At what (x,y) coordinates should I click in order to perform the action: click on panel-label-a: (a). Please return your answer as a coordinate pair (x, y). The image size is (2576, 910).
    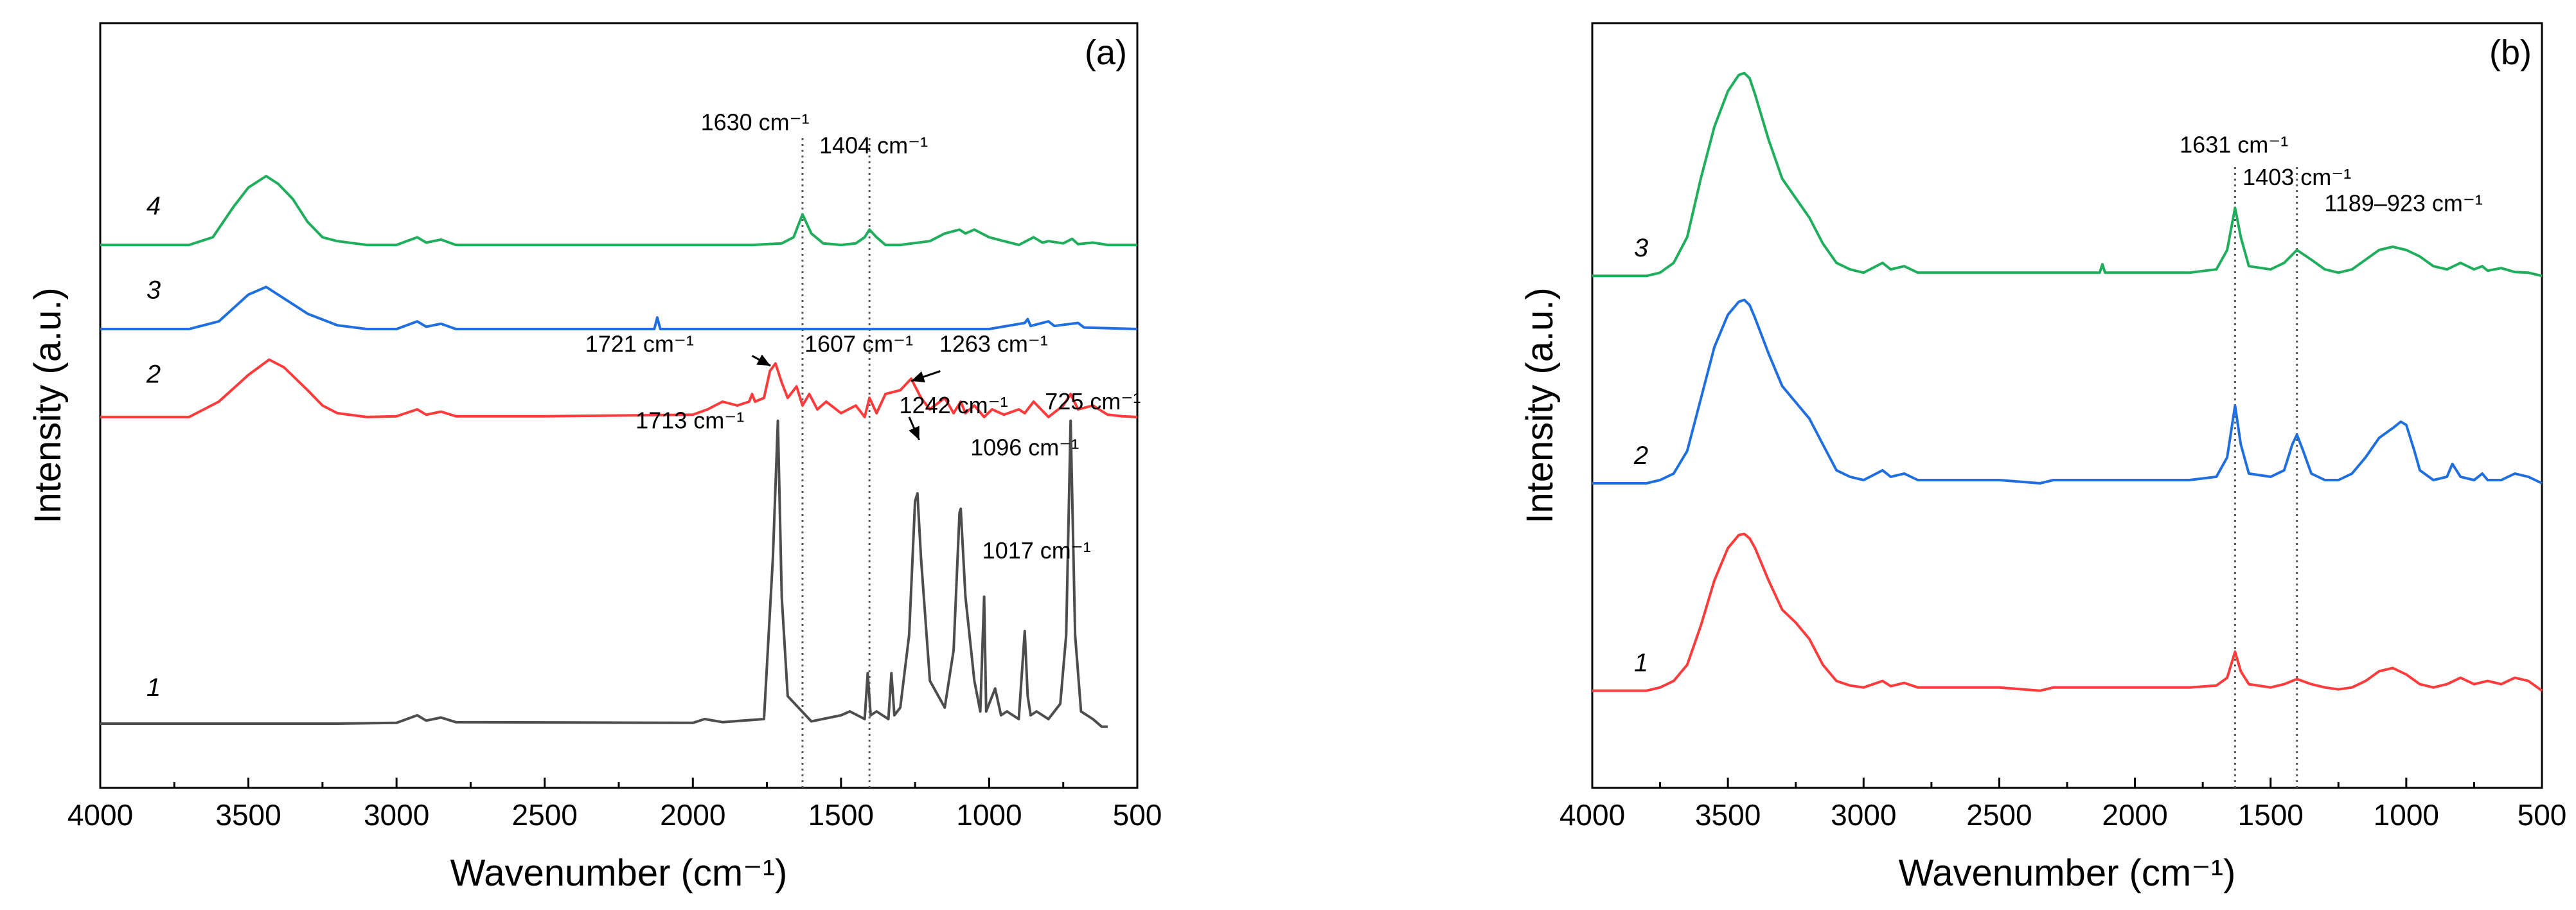
    Looking at the image, I should click on (1106, 52).